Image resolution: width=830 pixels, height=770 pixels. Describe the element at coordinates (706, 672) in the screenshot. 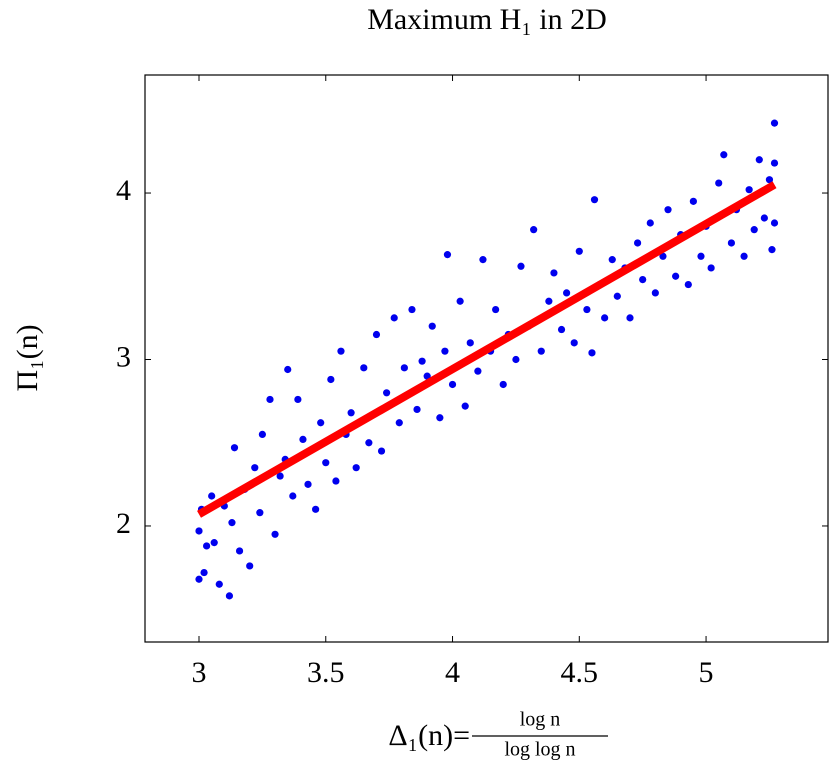

I see `x-tick-label: 5` at that location.